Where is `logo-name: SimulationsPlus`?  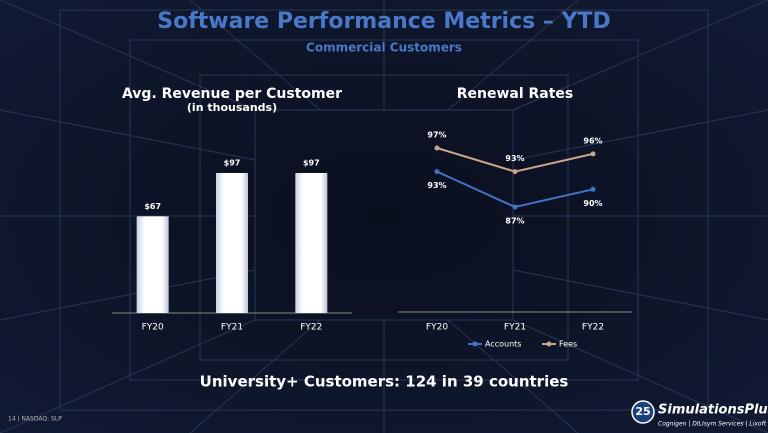 logo-name: SimulationsPlus is located at coordinates (713, 410).